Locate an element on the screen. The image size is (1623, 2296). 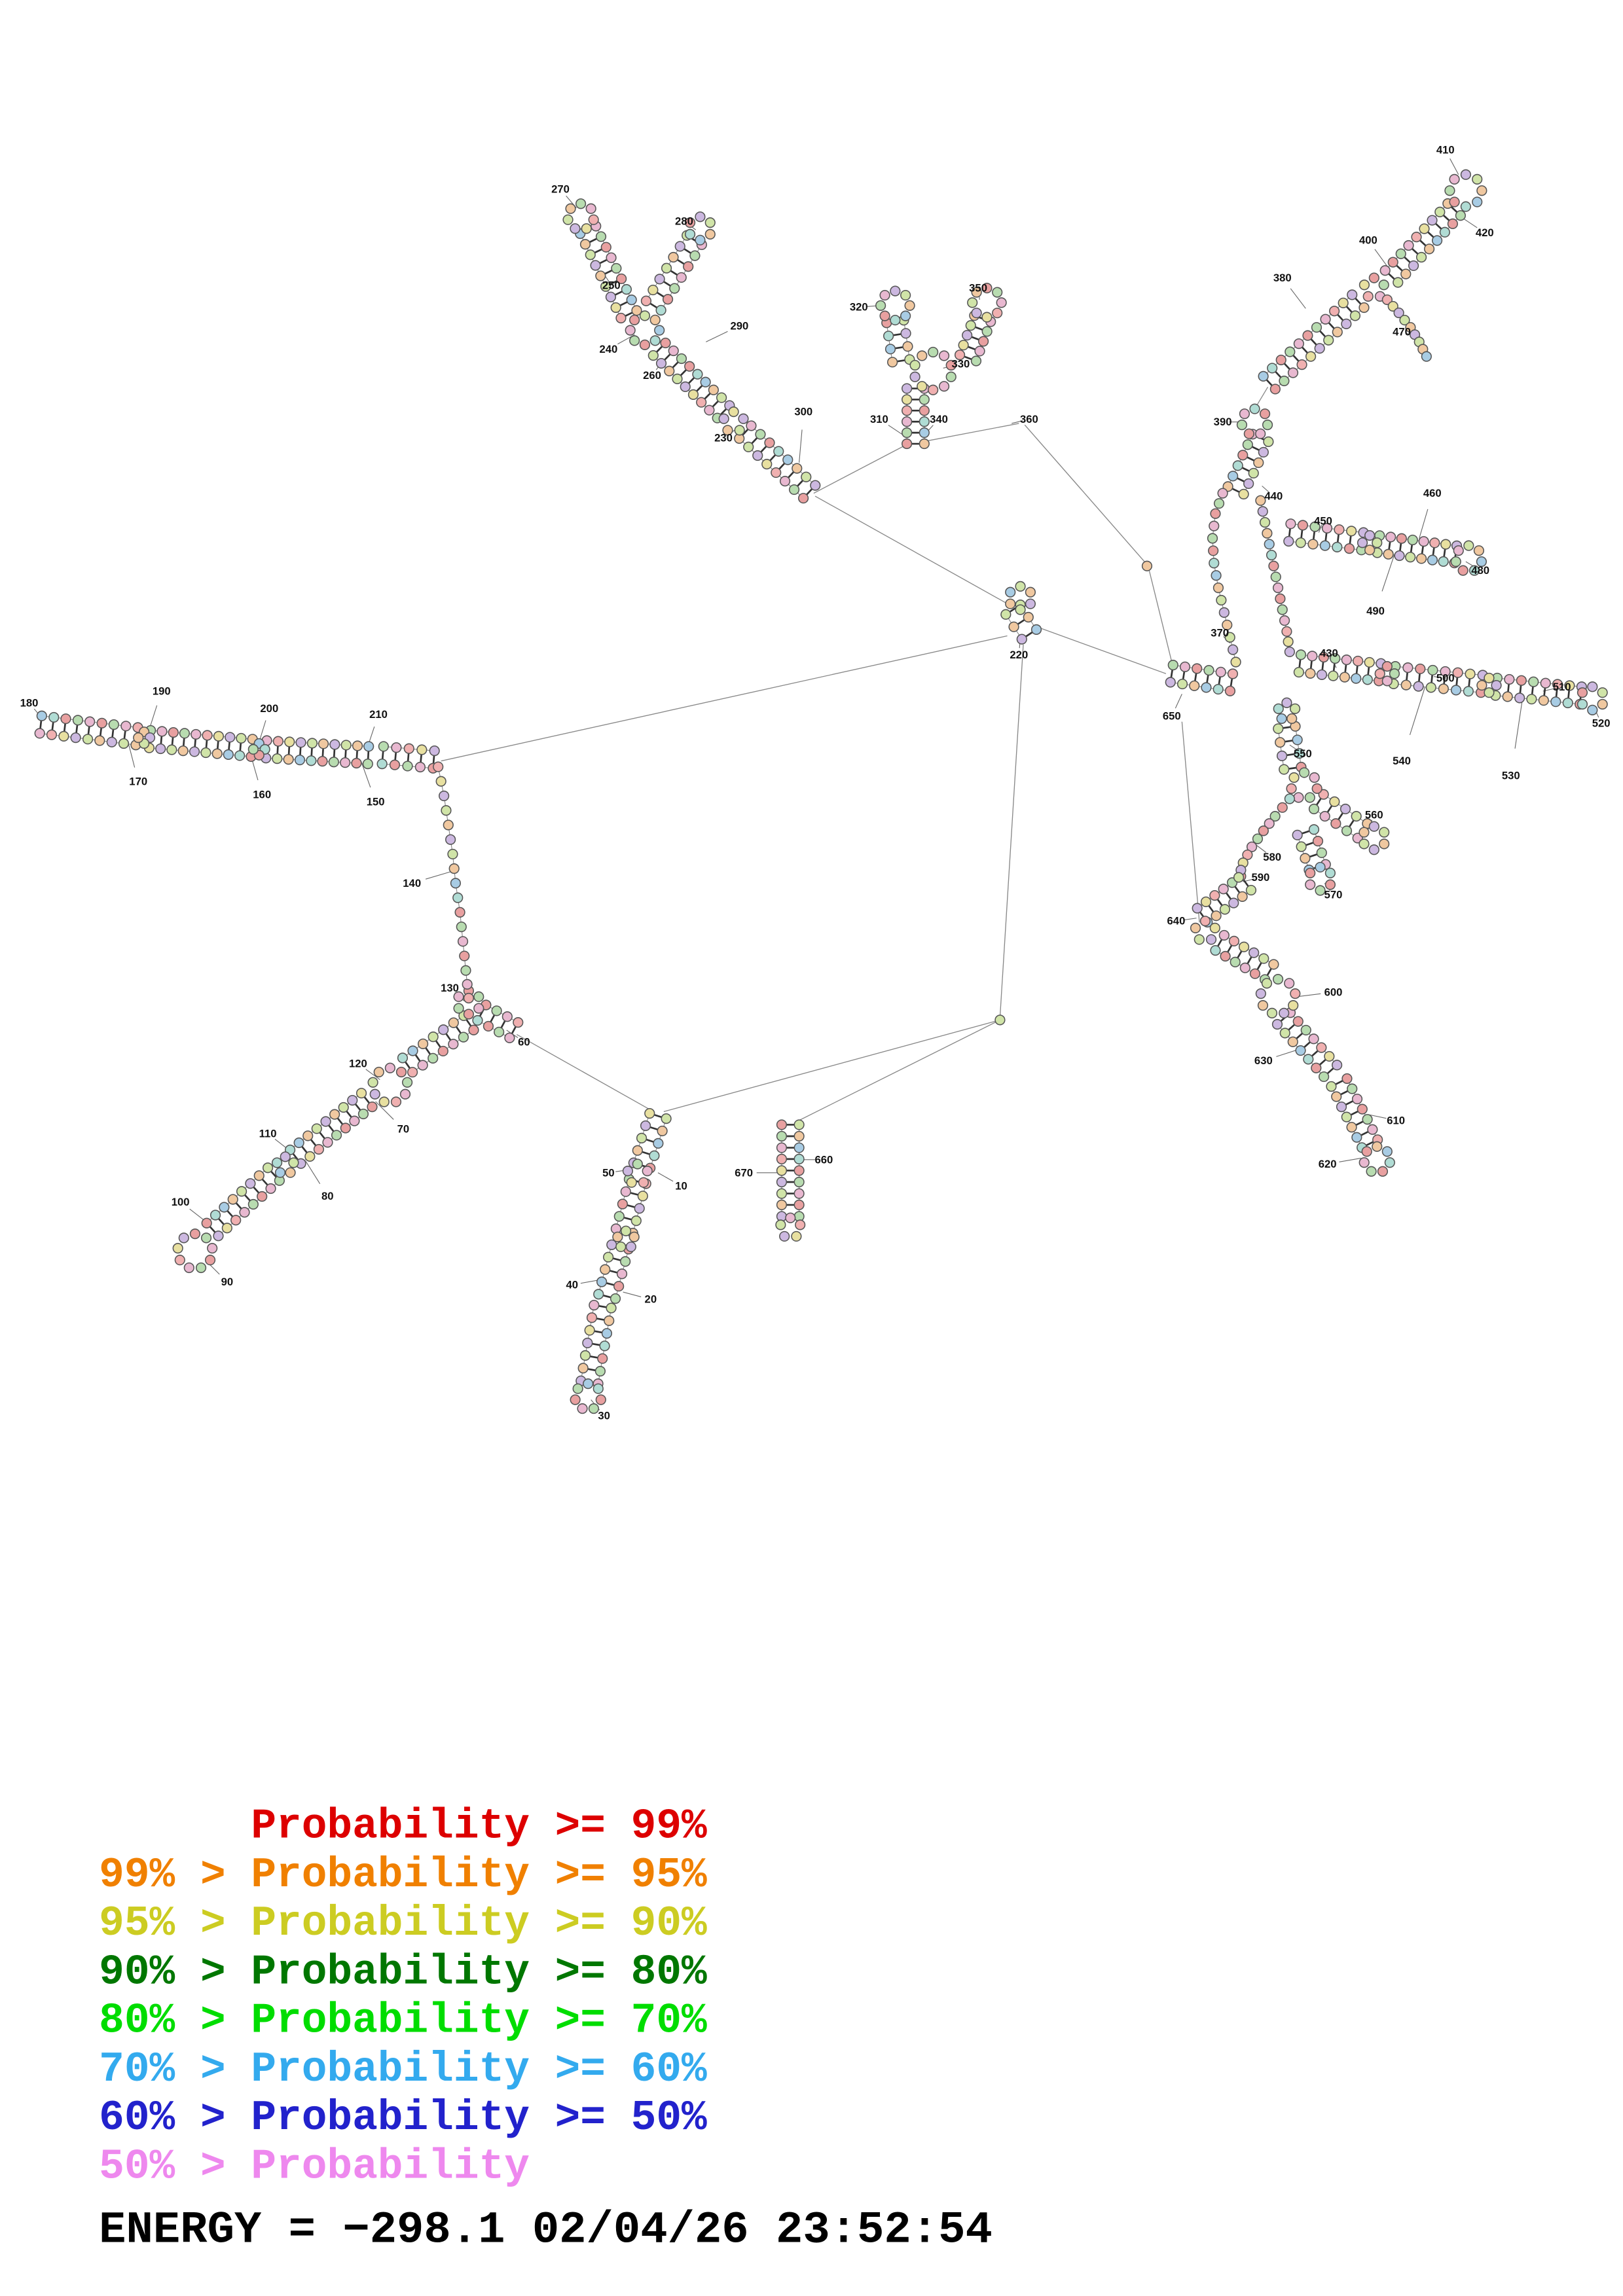
position-label: 650 is located at coordinates (1172, 715).